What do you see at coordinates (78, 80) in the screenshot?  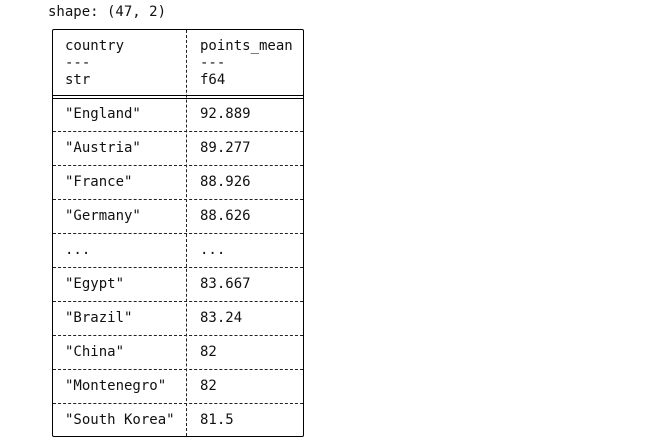 I see `header-country-dtype: str` at bounding box center [78, 80].